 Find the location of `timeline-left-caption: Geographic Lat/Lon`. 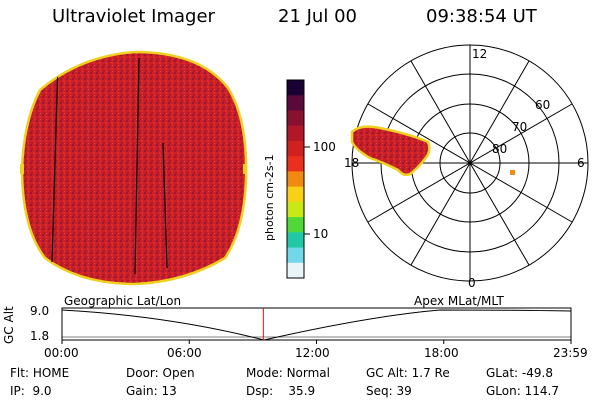

timeline-left-caption: Geographic Lat/Lon is located at coordinates (123, 301).